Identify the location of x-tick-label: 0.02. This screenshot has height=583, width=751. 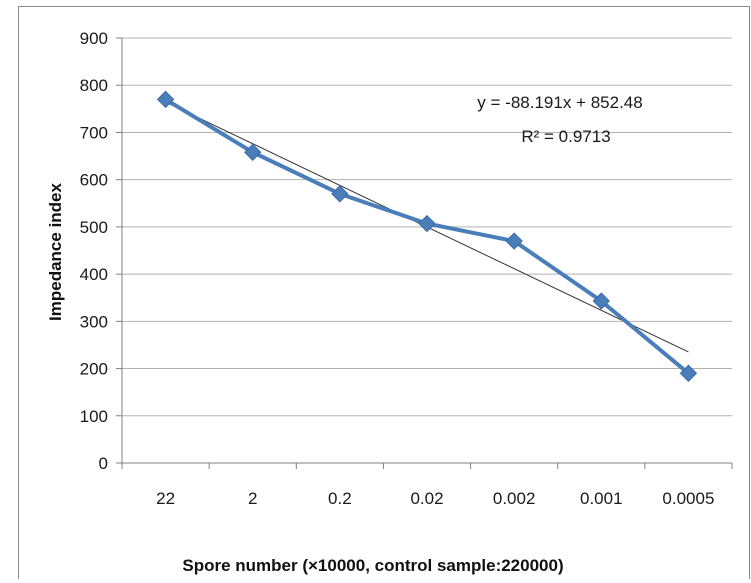
(426, 498).